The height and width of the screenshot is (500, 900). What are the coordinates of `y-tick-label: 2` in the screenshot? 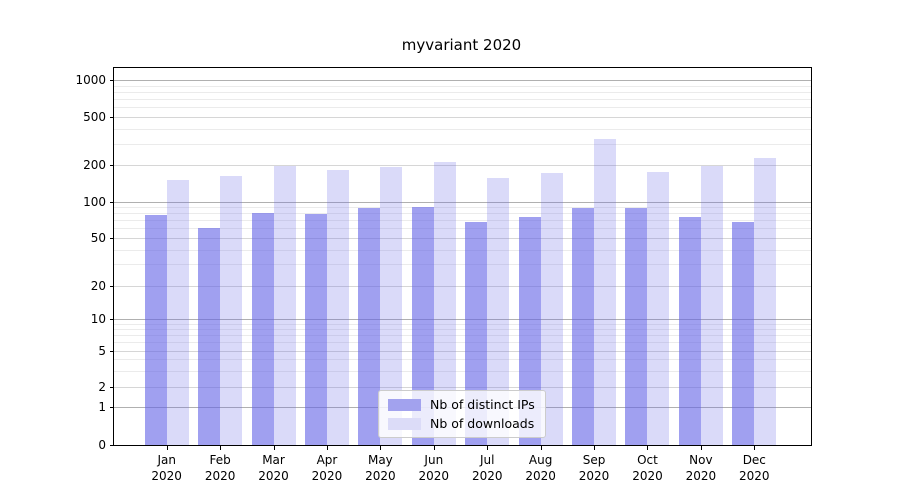 It's located at (102, 386).